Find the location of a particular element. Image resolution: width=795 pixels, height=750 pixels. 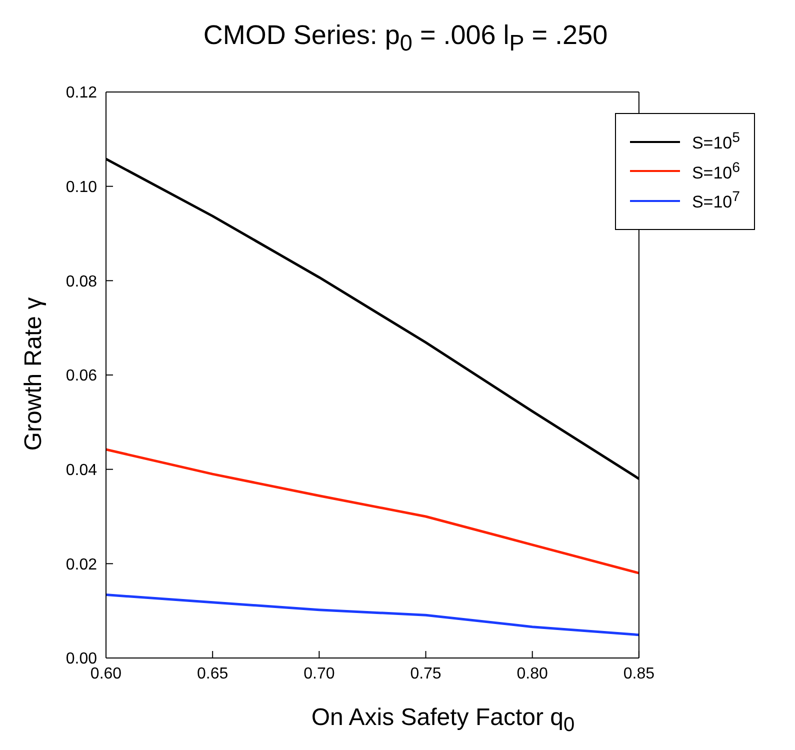

y-axis-title: Growth Rate γ is located at coordinates (34, 374).